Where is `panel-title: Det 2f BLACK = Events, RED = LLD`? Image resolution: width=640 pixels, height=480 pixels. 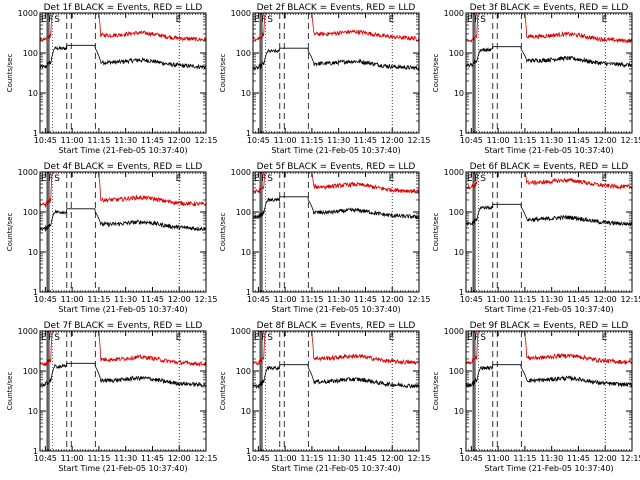
panel-title: Det 2f BLACK = Events, RED = LLD is located at coordinates (336, 8).